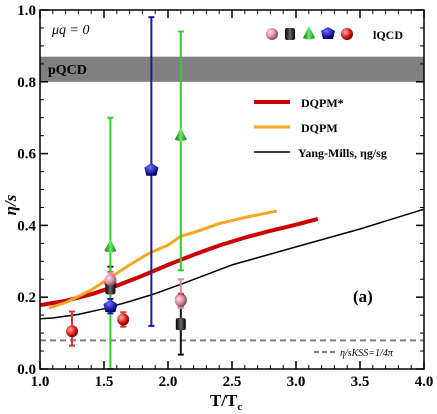 Image resolution: width=437 pixels, height=414 pixels. I want to click on x-axis-label: T/Tc, so click(226, 402).